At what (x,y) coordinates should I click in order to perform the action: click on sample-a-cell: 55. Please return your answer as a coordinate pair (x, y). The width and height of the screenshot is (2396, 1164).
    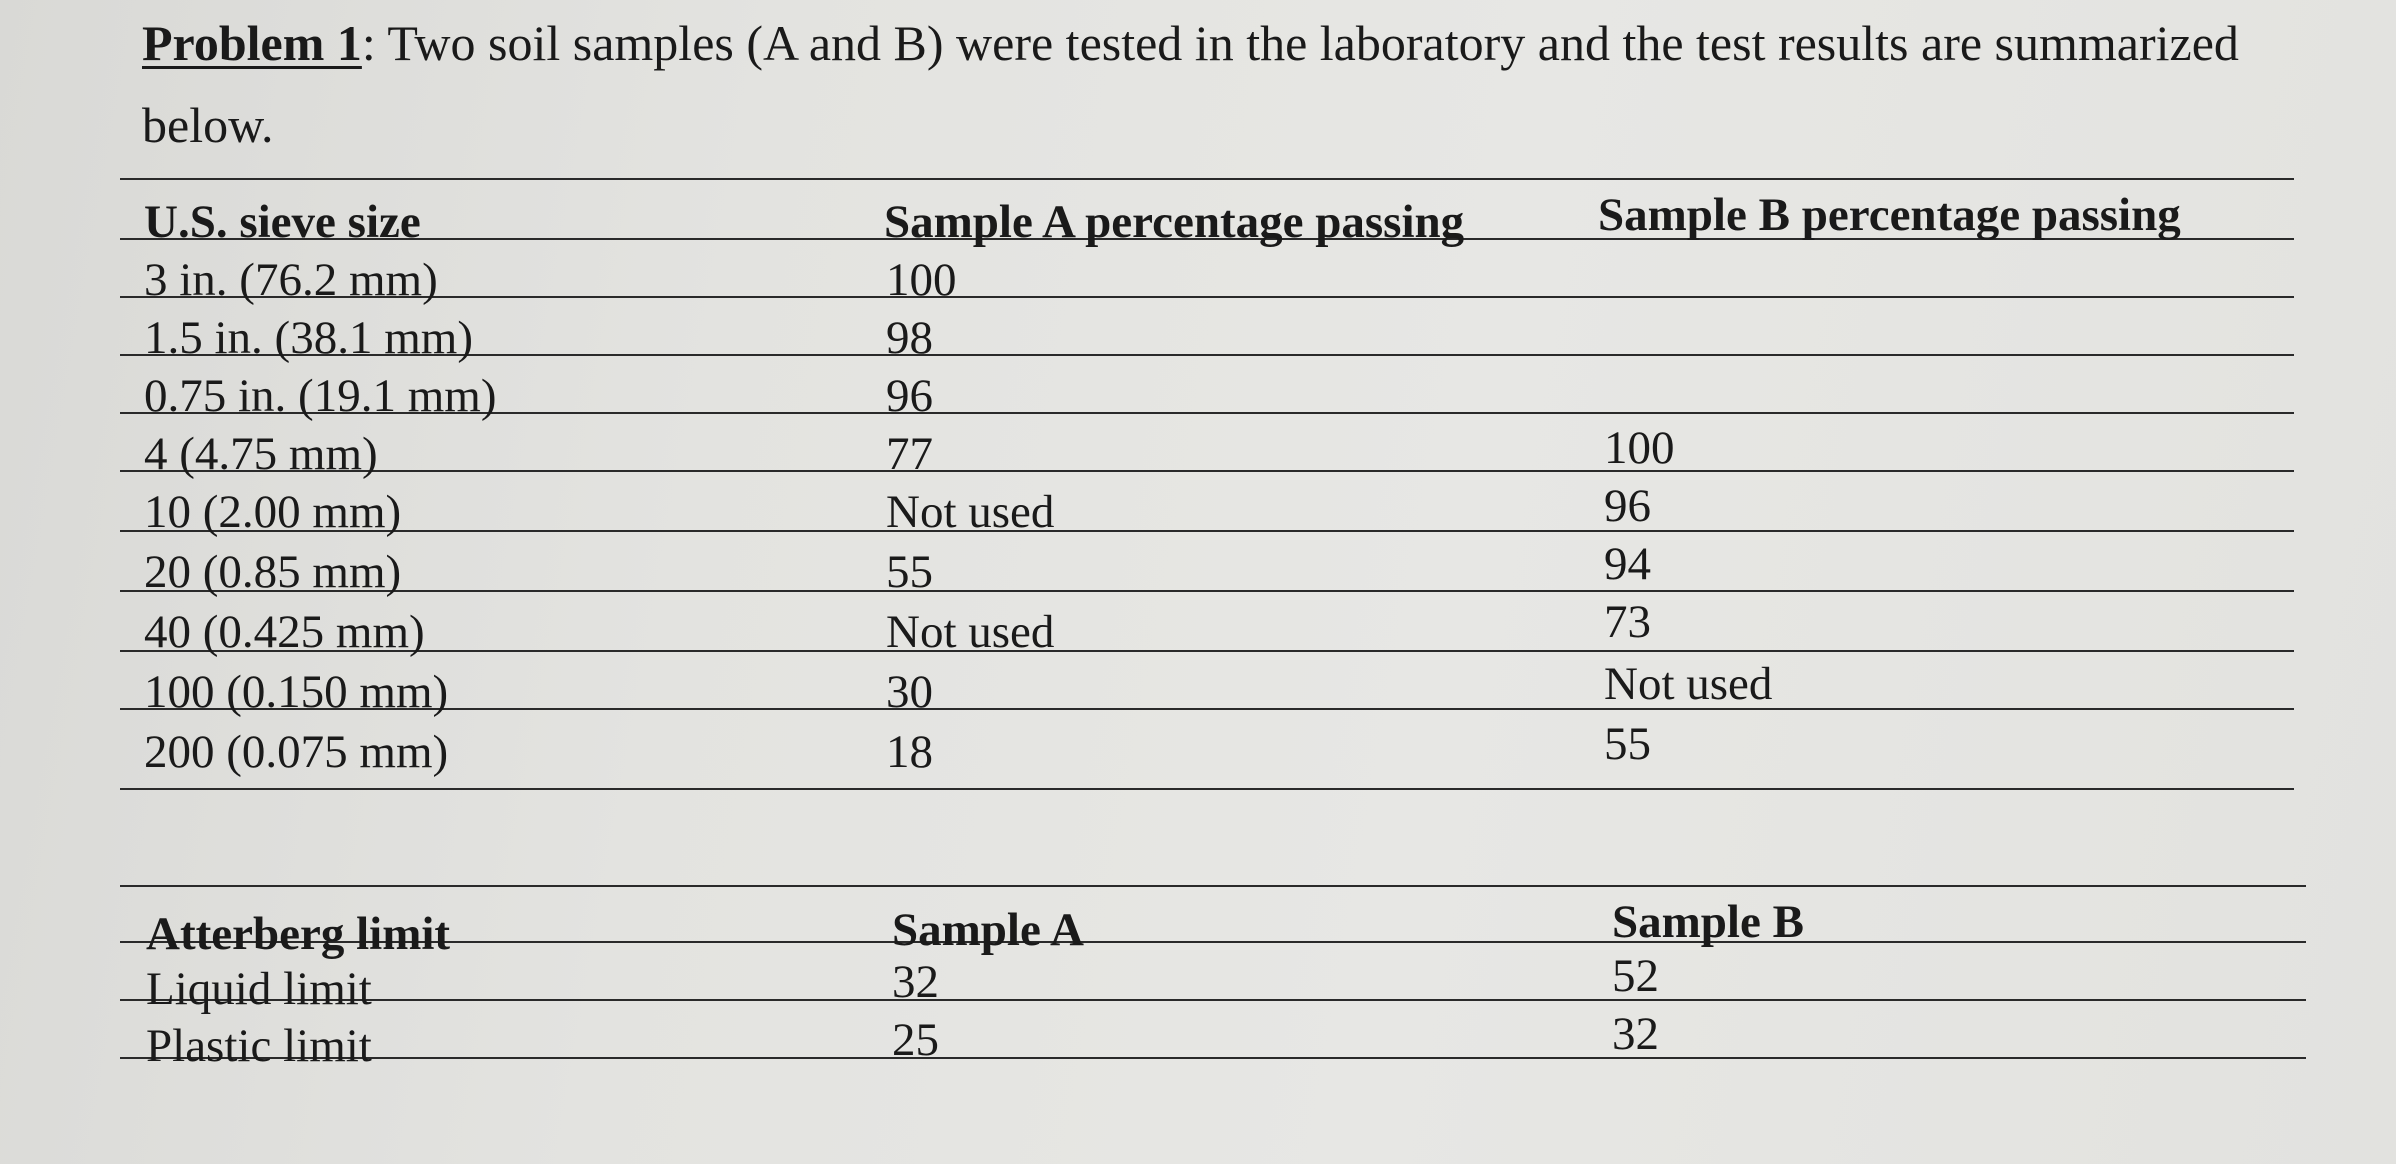
    Looking at the image, I should click on (909, 572).